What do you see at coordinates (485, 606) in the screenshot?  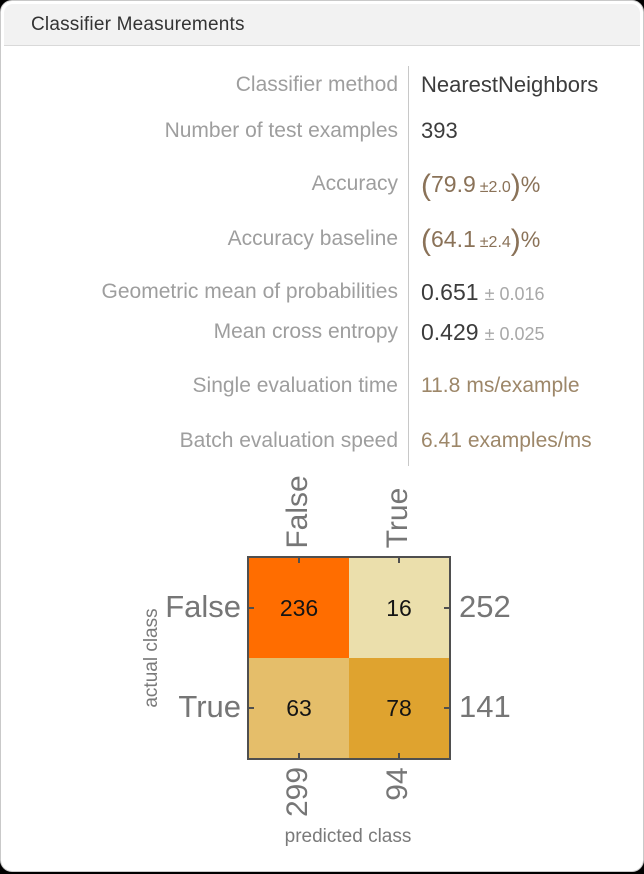 I see `row-total-false: 252` at bounding box center [485, 606].